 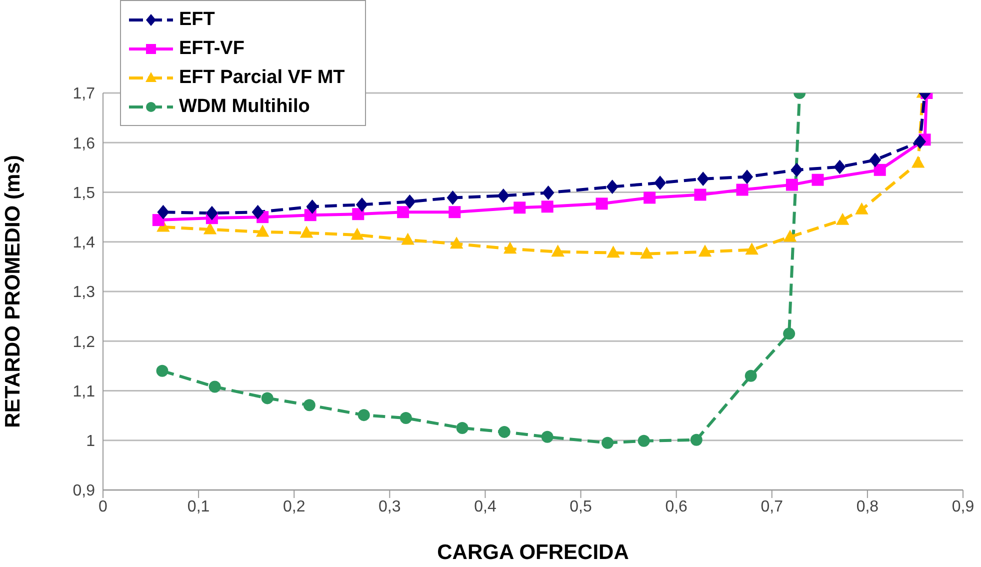 I want to click on y-tick-label: 1, so click(x=91, y=441).